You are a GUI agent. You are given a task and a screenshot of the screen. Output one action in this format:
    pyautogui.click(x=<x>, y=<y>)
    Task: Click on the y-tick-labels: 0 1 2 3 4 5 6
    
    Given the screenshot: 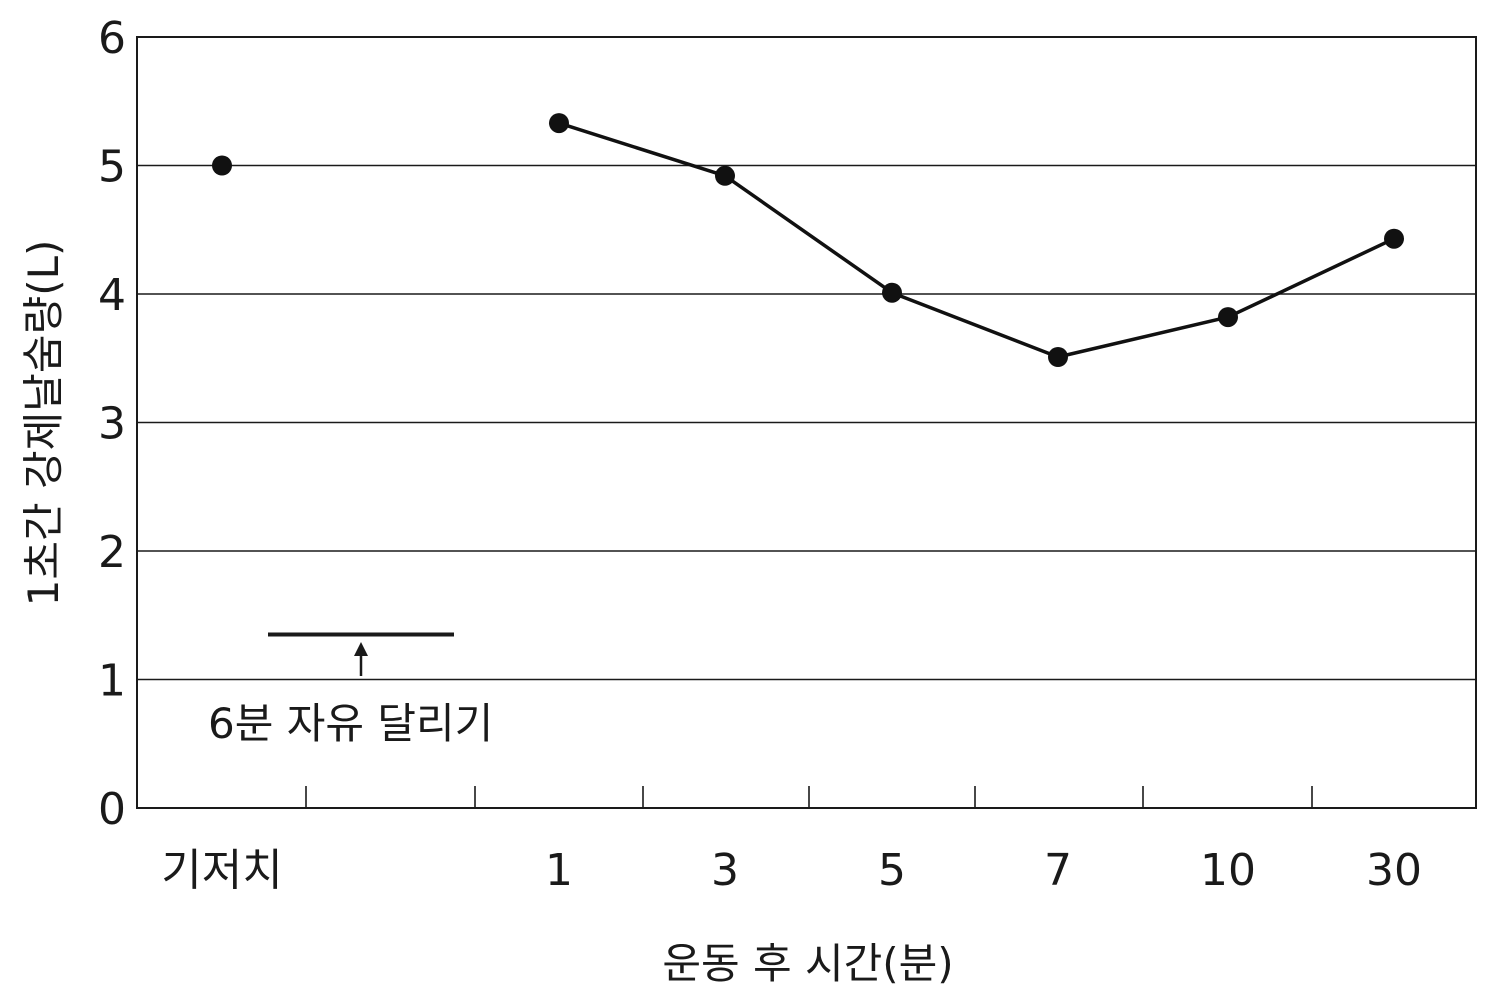 What is the action you would take?
    pyautogui.click(x=112, y=424)
    